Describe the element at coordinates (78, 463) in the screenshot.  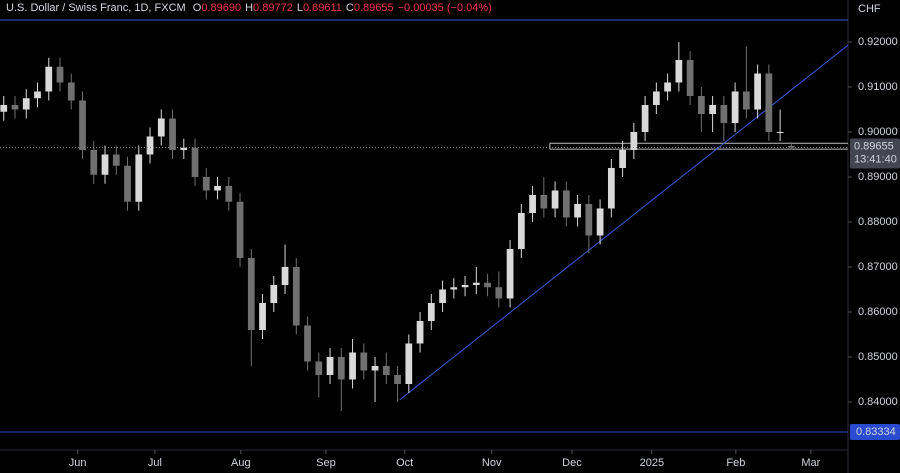
I see `x-tick-label: Jun` at that location.